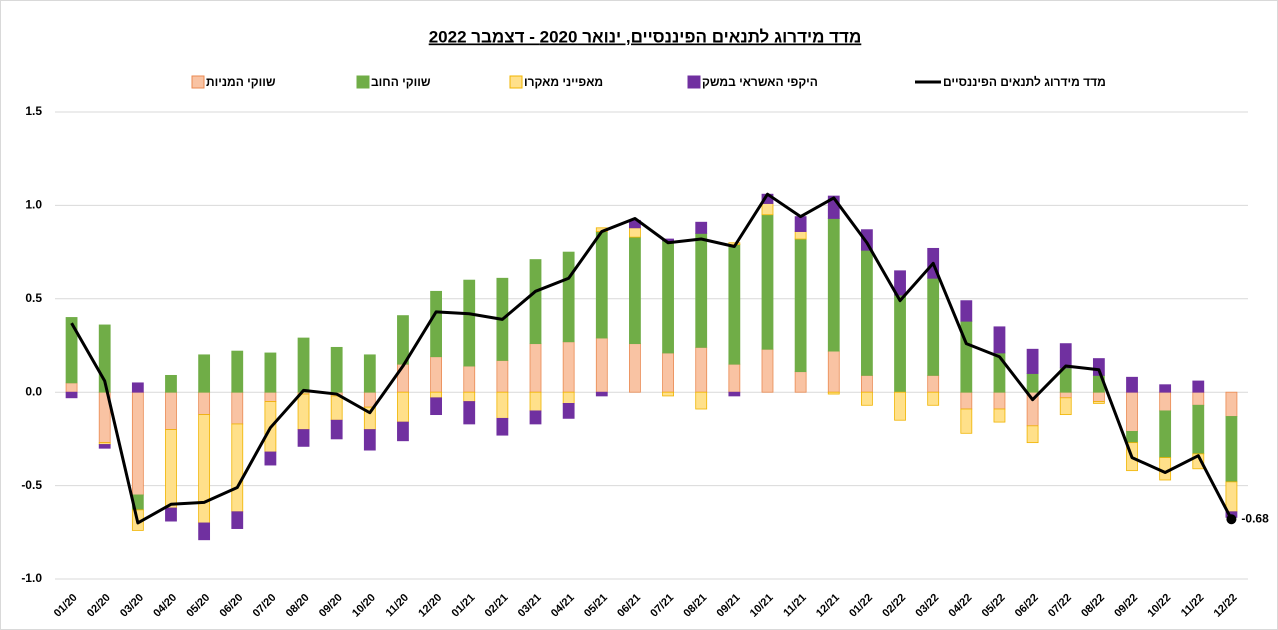 This screenshot has width=1278, height=630. Describe the element at coordinates (33, 111) in the screenshot. I see `y-tick-label: 1.5` at that location.